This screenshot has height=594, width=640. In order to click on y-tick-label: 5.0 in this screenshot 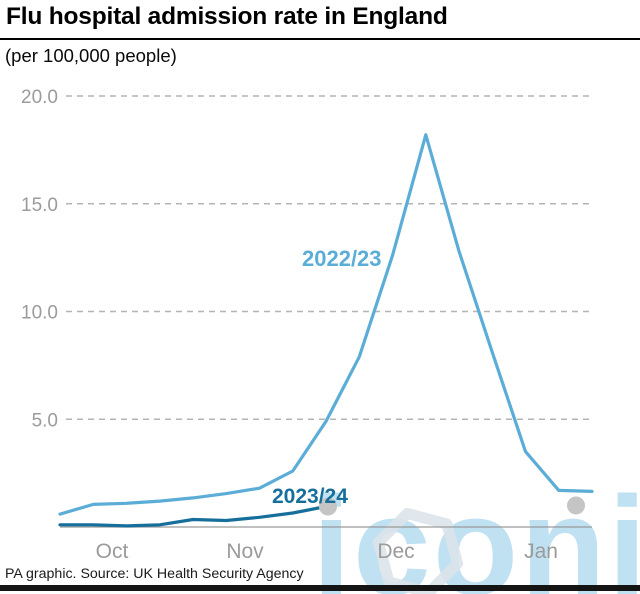, I will do `click(45, 420)`.